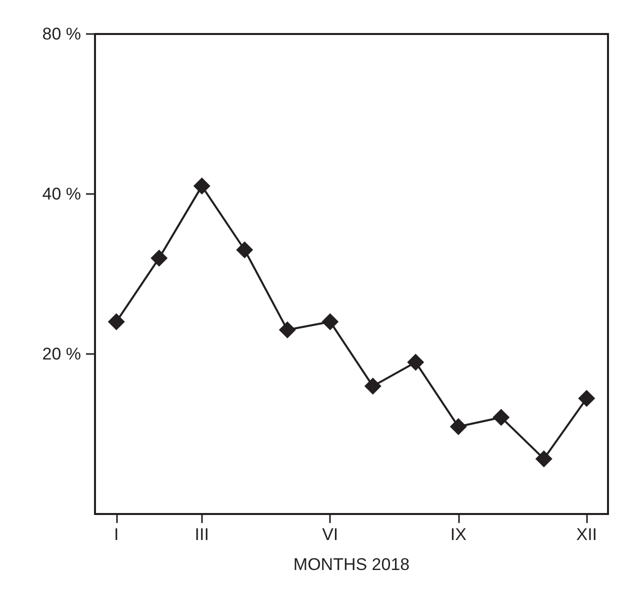  Describe the element at coordinates (587, 534) in the screenshot. I see `x-tick-label: XII` at that location.